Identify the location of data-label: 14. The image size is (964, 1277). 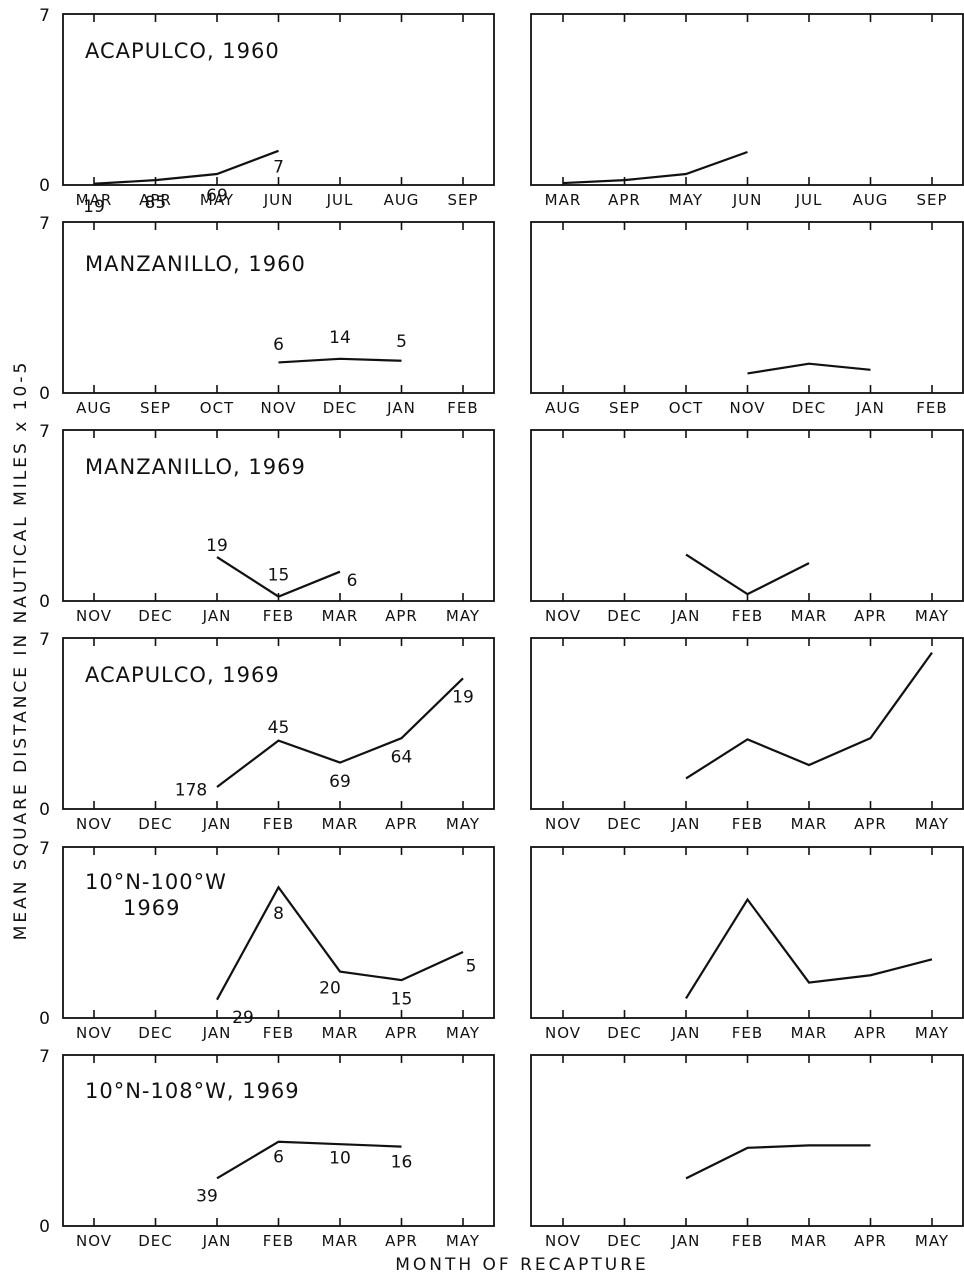
(340, 338).